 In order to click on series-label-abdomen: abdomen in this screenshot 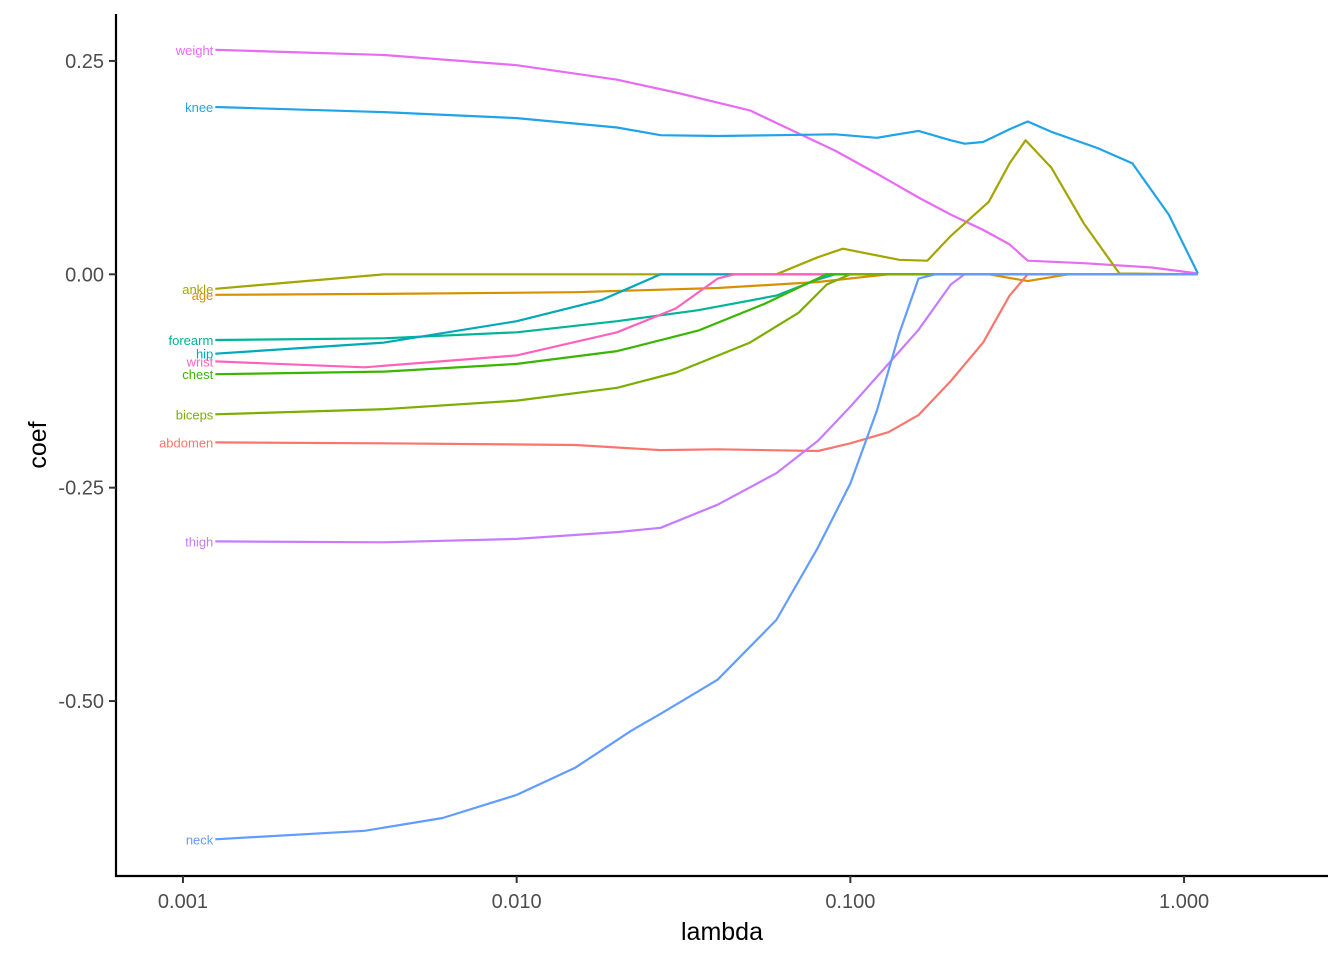, I will do `click(186, 442)`.